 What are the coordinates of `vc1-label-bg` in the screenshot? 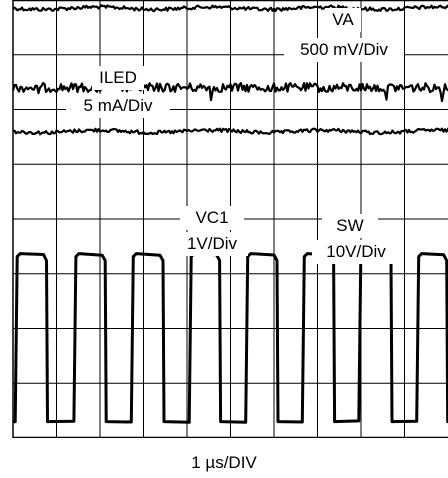 It's located at (212, 218).